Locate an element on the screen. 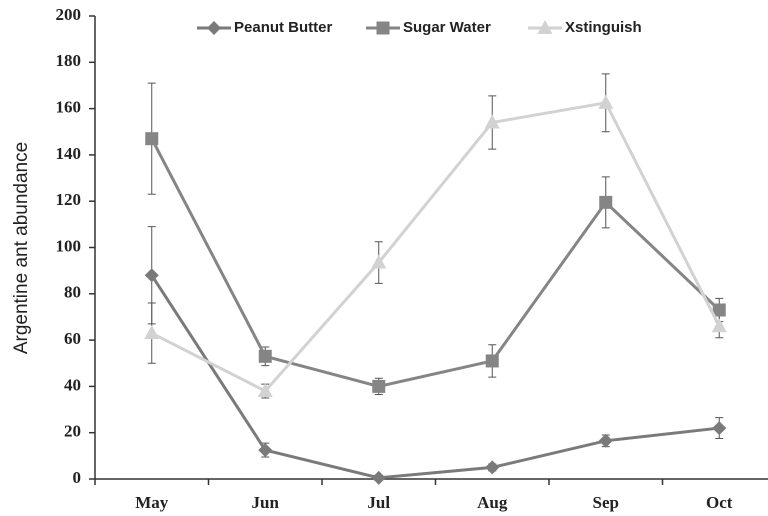 This screenshot has width=768, height=516. y-tick-label: 180 is located at coordinates (69, 60).